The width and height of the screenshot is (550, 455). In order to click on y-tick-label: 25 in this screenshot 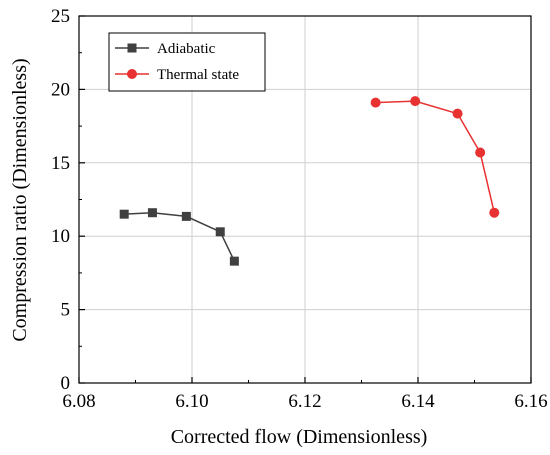, I will do `click(60, 16)`.